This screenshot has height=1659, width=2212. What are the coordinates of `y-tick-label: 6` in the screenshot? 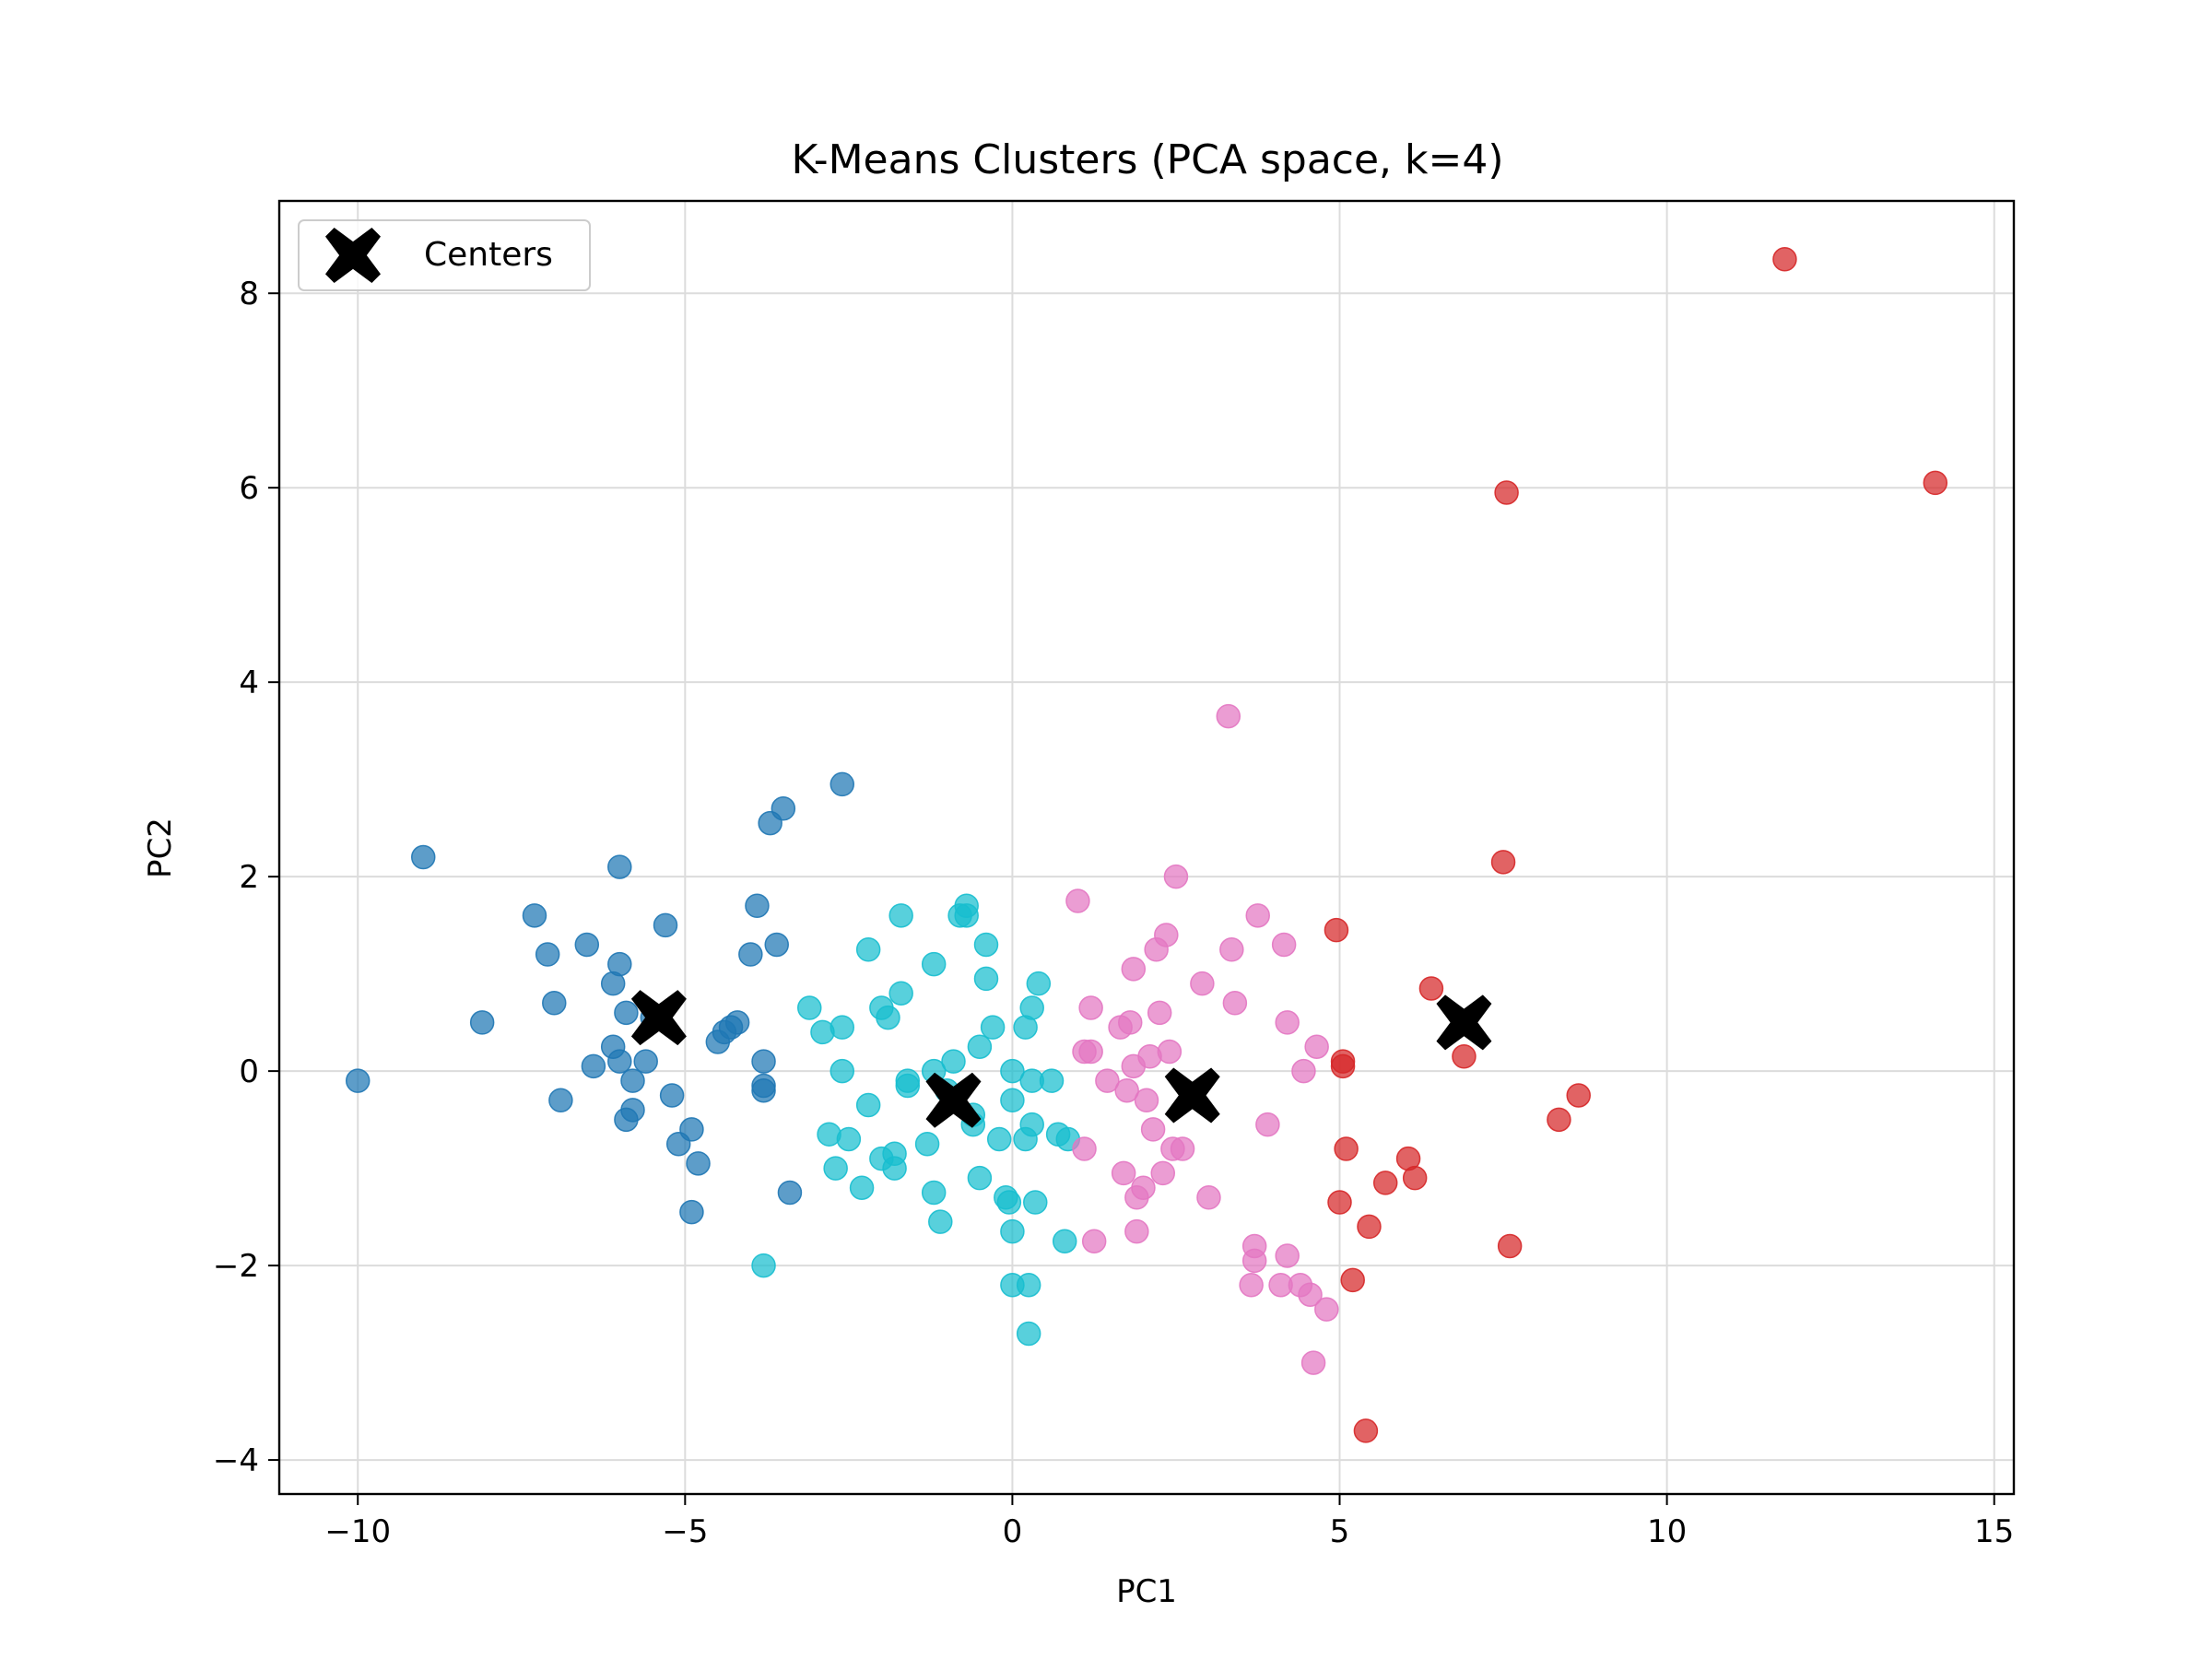 It's located at (249, 488).